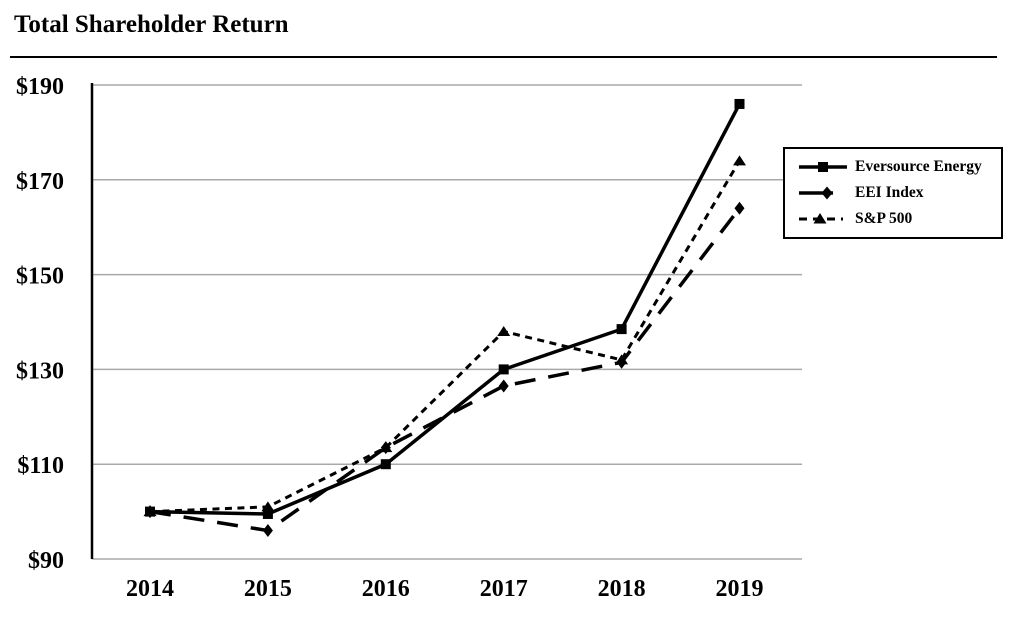 The image size is (1019, 617). I want to click on x-axis-tick-label-2016: 2016, so click(386, 589).